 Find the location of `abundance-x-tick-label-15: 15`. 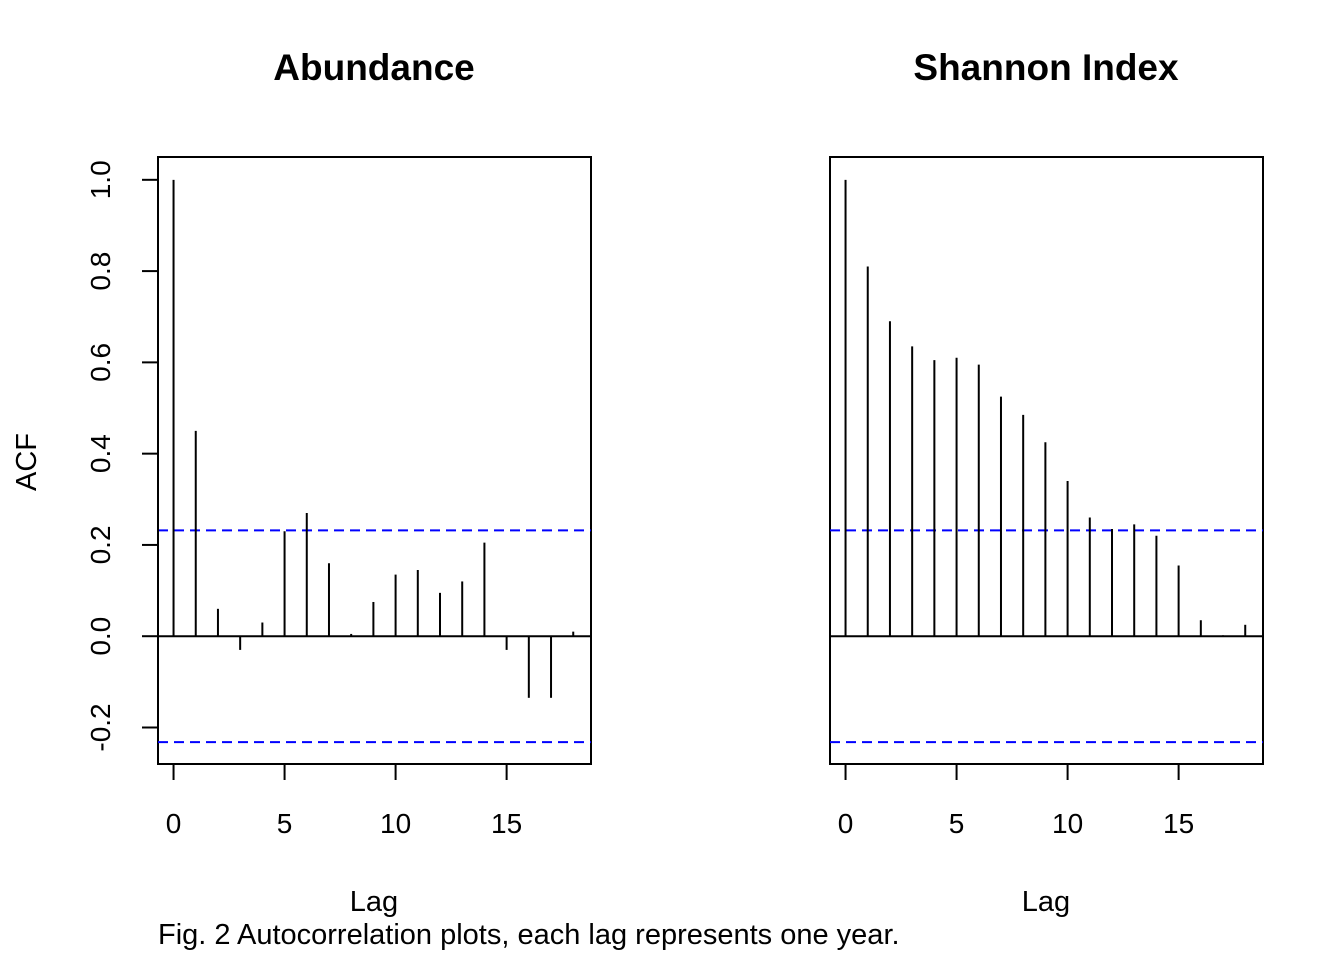

abundance-x-tick-label-15: 15 is located at coordinates (506, 823).